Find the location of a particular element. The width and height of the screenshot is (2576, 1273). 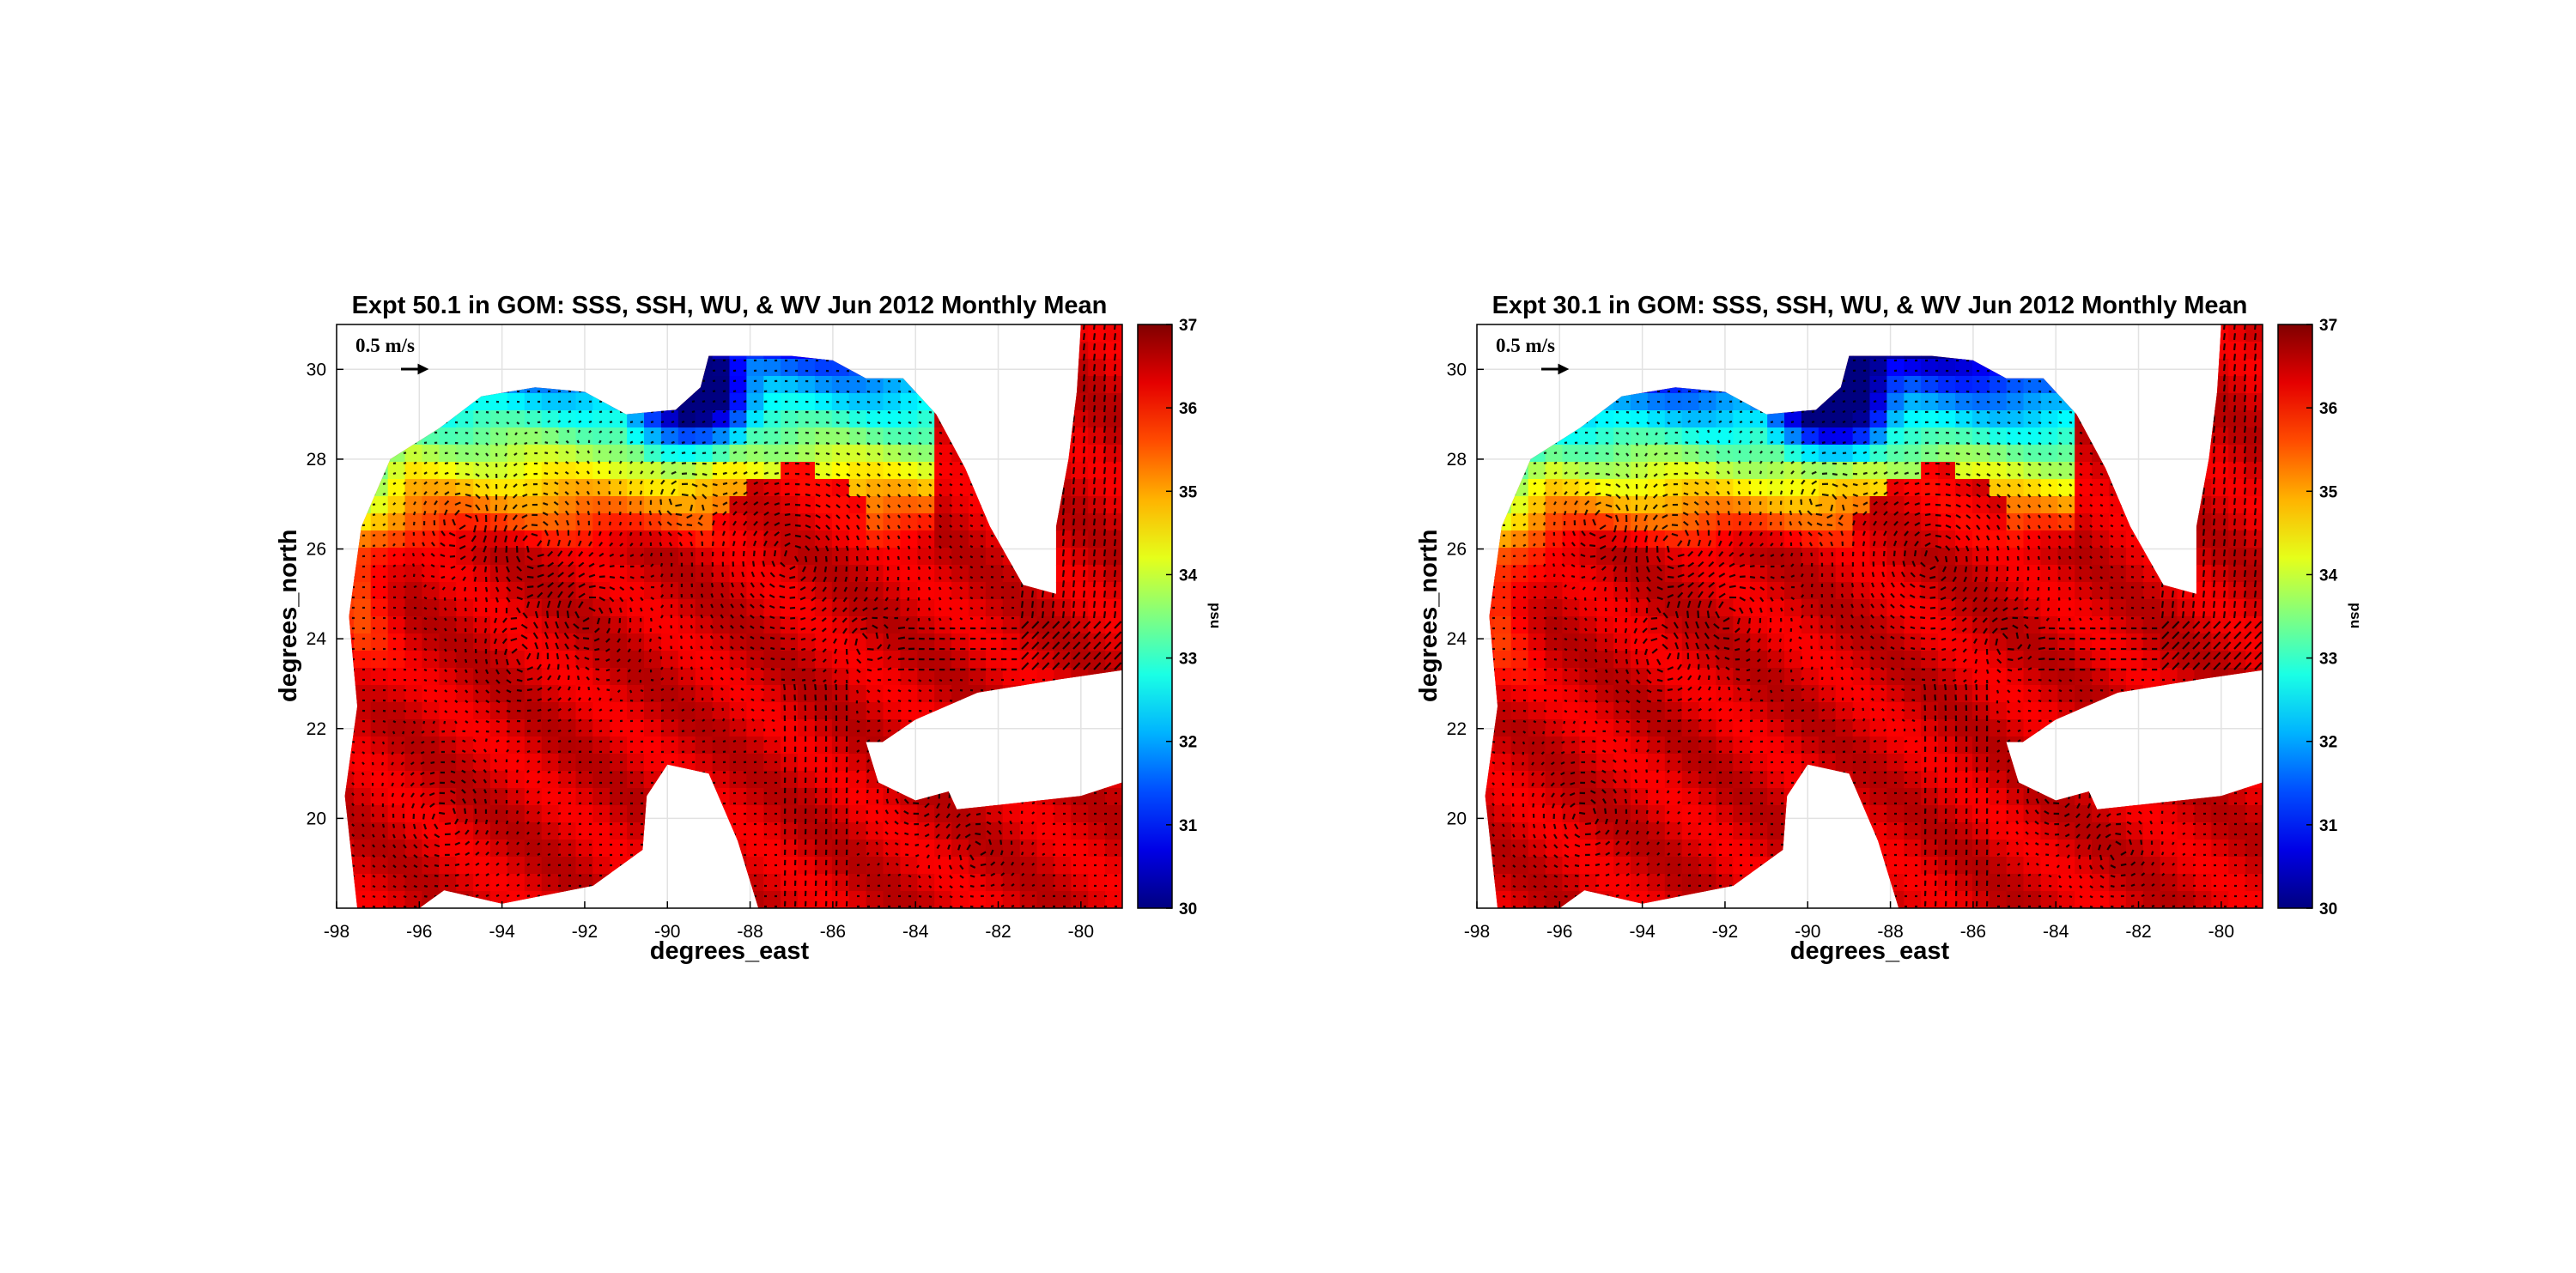

colorbar-label: psu is located at coordinates (2356, 616).